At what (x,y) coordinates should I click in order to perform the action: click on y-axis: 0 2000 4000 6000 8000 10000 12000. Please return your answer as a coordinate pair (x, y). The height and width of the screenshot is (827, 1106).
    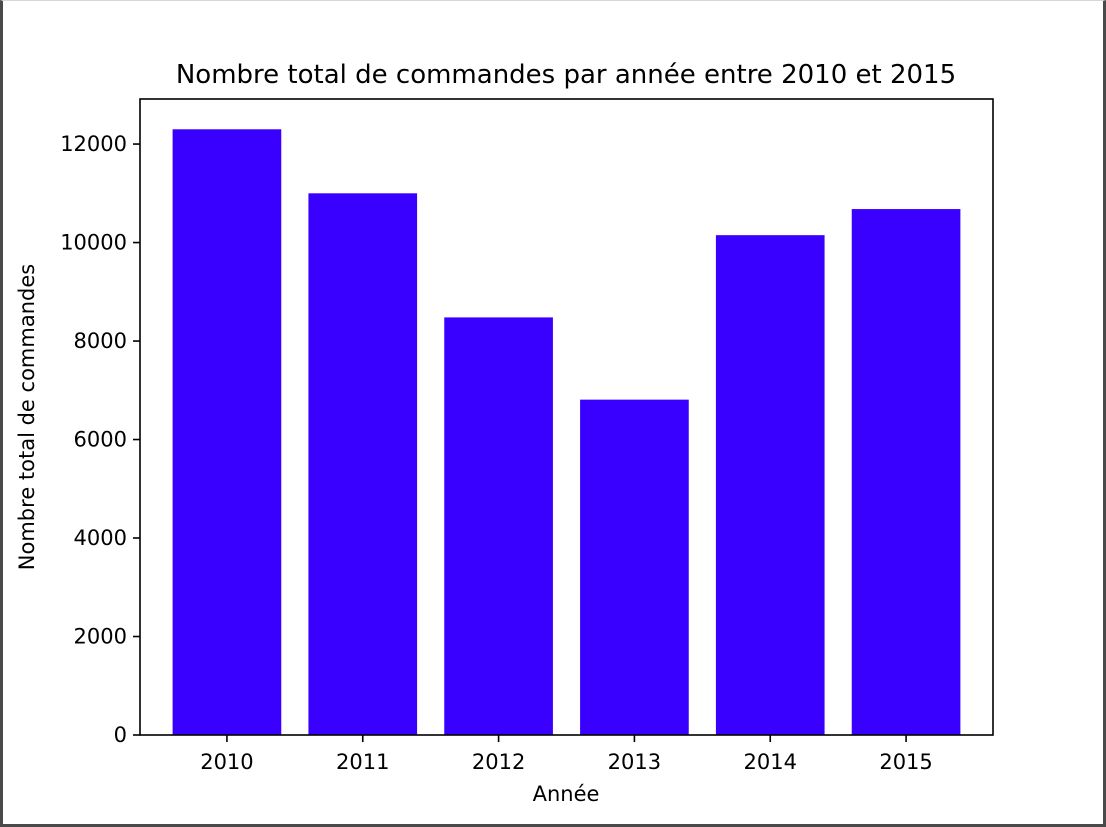
    Looking at the image, I should click on (100, 439).